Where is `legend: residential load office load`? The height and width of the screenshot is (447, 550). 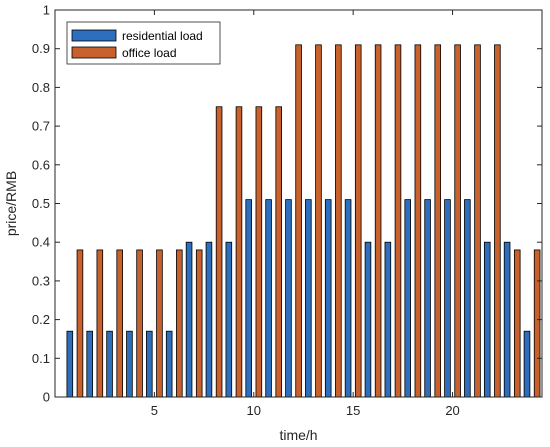 legend: residential load office load is located at coordinates (143, 43).